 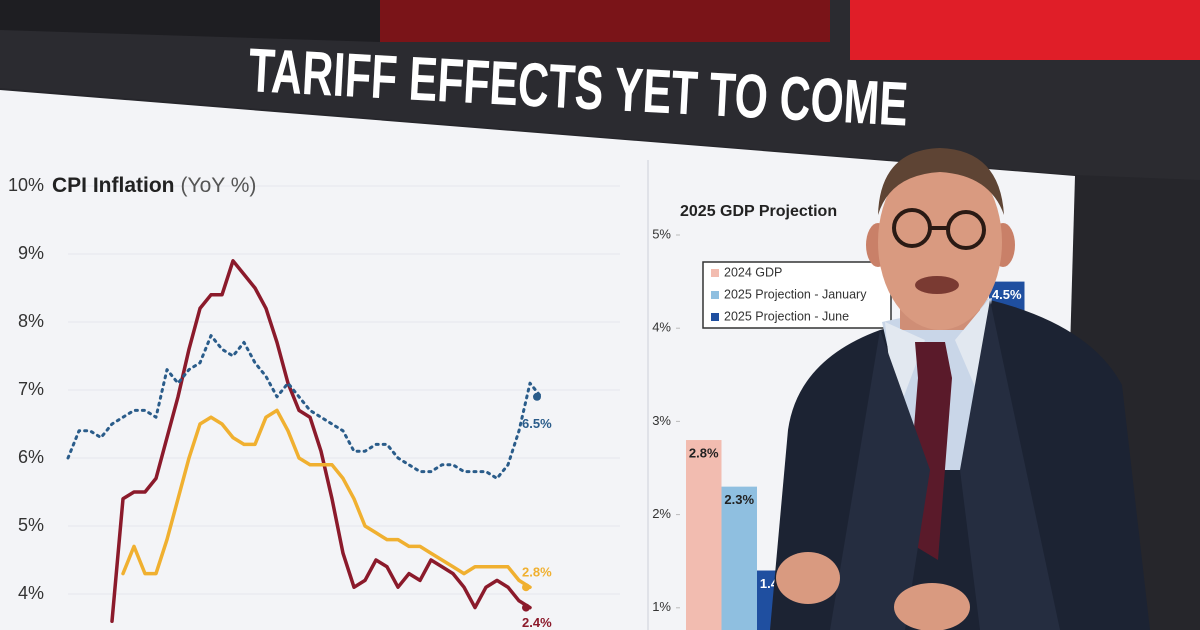 I want to click on annotation: 2.4%, so click(x=537, y=622).